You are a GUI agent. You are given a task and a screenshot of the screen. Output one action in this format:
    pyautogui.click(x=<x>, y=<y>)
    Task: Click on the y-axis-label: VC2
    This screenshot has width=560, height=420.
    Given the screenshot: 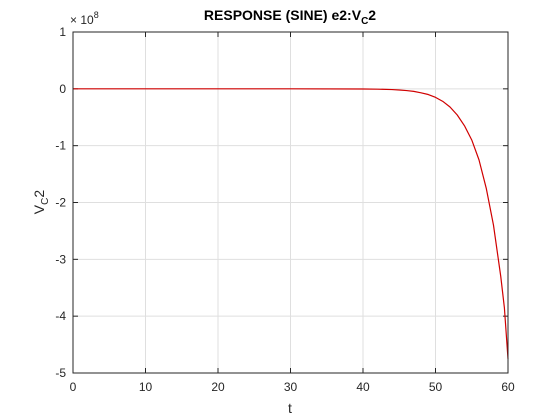 What is the action you would take?
    pyautogui.click(x=41, y=202)
    